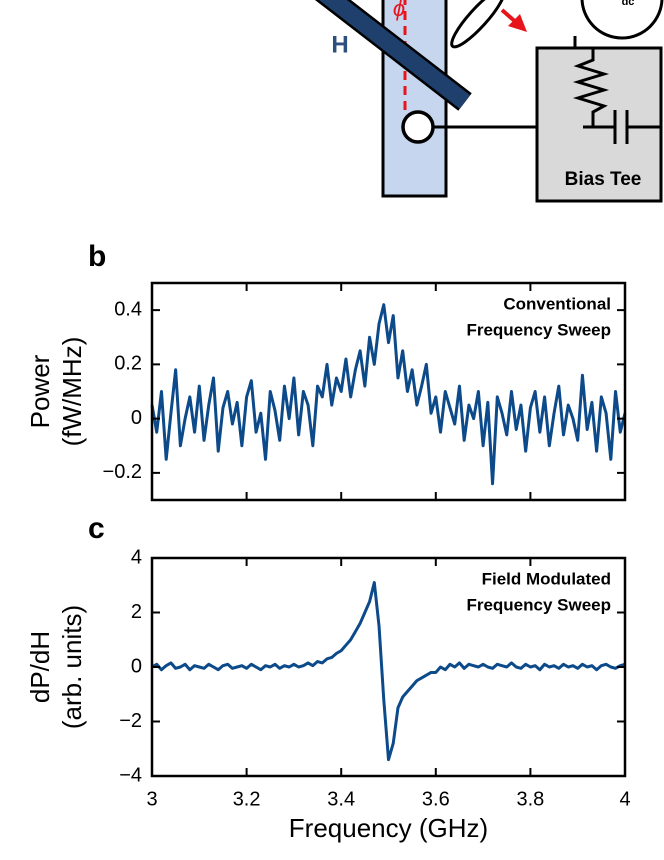 The height and width of the screenshot is (860, 664). I want to click on y-axis-label: Power, so click(40, 391).